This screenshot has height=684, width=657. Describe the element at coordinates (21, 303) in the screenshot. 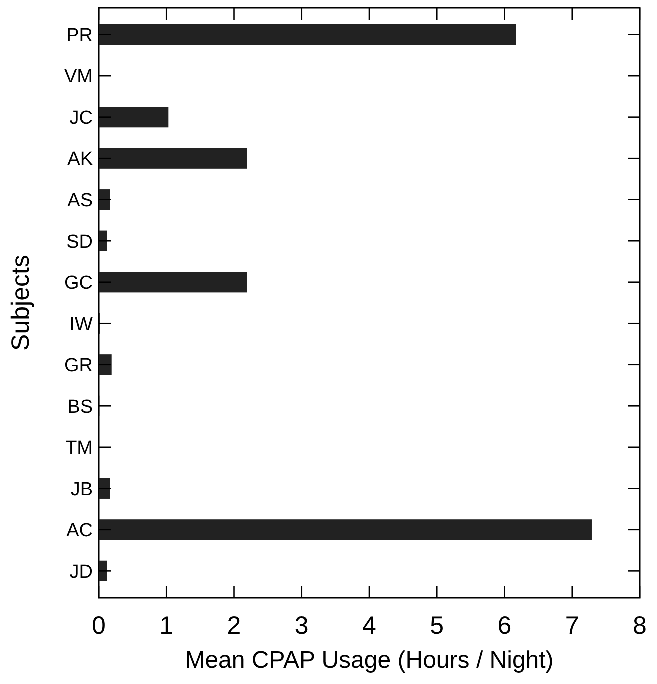

I see `y-axis-title: Subjects` at that location.